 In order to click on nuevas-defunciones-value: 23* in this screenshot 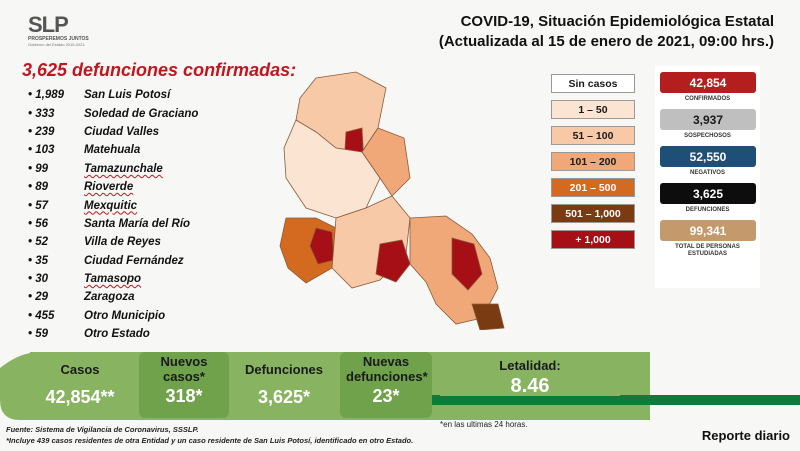, I will do `click(386, 396)`.